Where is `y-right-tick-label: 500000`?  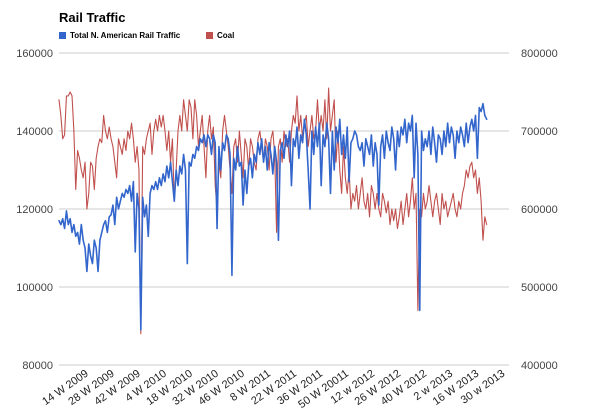 y-right-tick-label: 500000 is located at coordinates (539, 288).